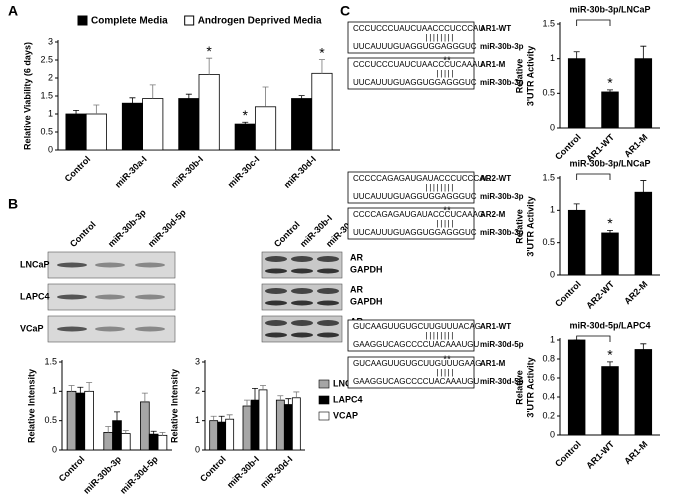 This screenshot has height=499, width=700. Describe the element at coordinates (593, 338) in the screenshot. I see `bracket` at that location.